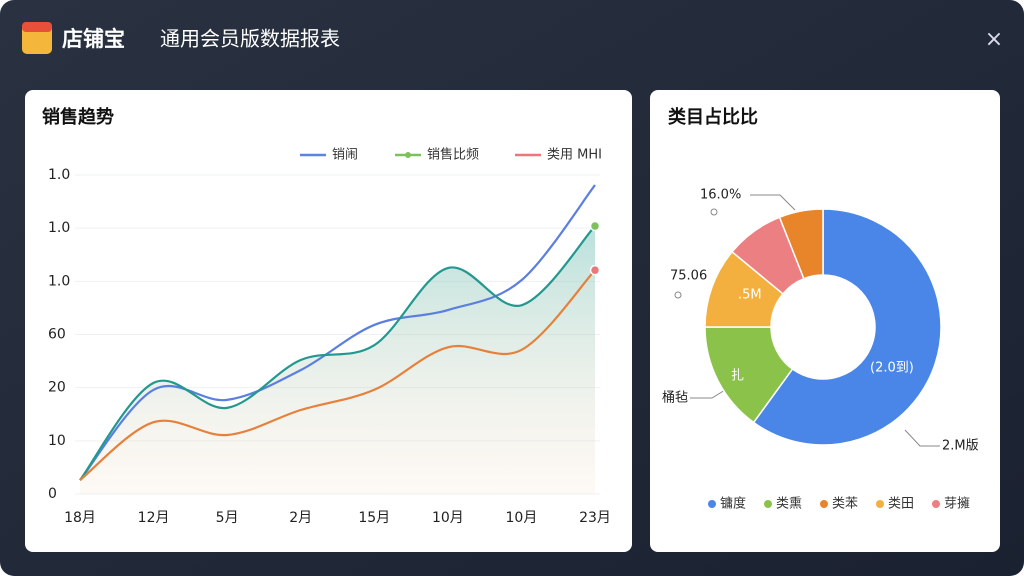  Describe the element at coordinates (52, 494) in the screenshot. I see `y-tick-label: 0` at that location.